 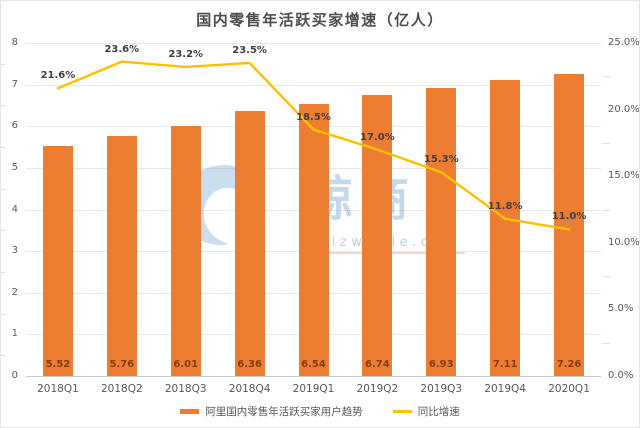 What do you see at coordinates (122, 364) in the screenshot?
I see `bar-value-label: 5.76` at bounding box center [122, 364].